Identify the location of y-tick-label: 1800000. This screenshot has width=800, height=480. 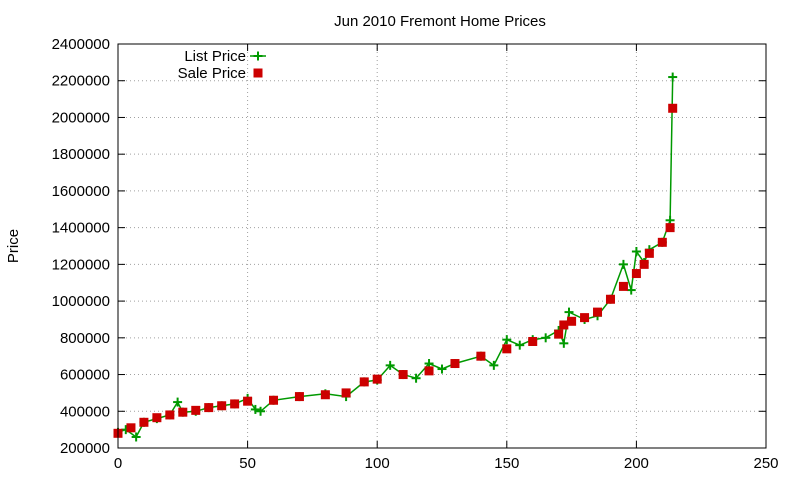
(81, 154).